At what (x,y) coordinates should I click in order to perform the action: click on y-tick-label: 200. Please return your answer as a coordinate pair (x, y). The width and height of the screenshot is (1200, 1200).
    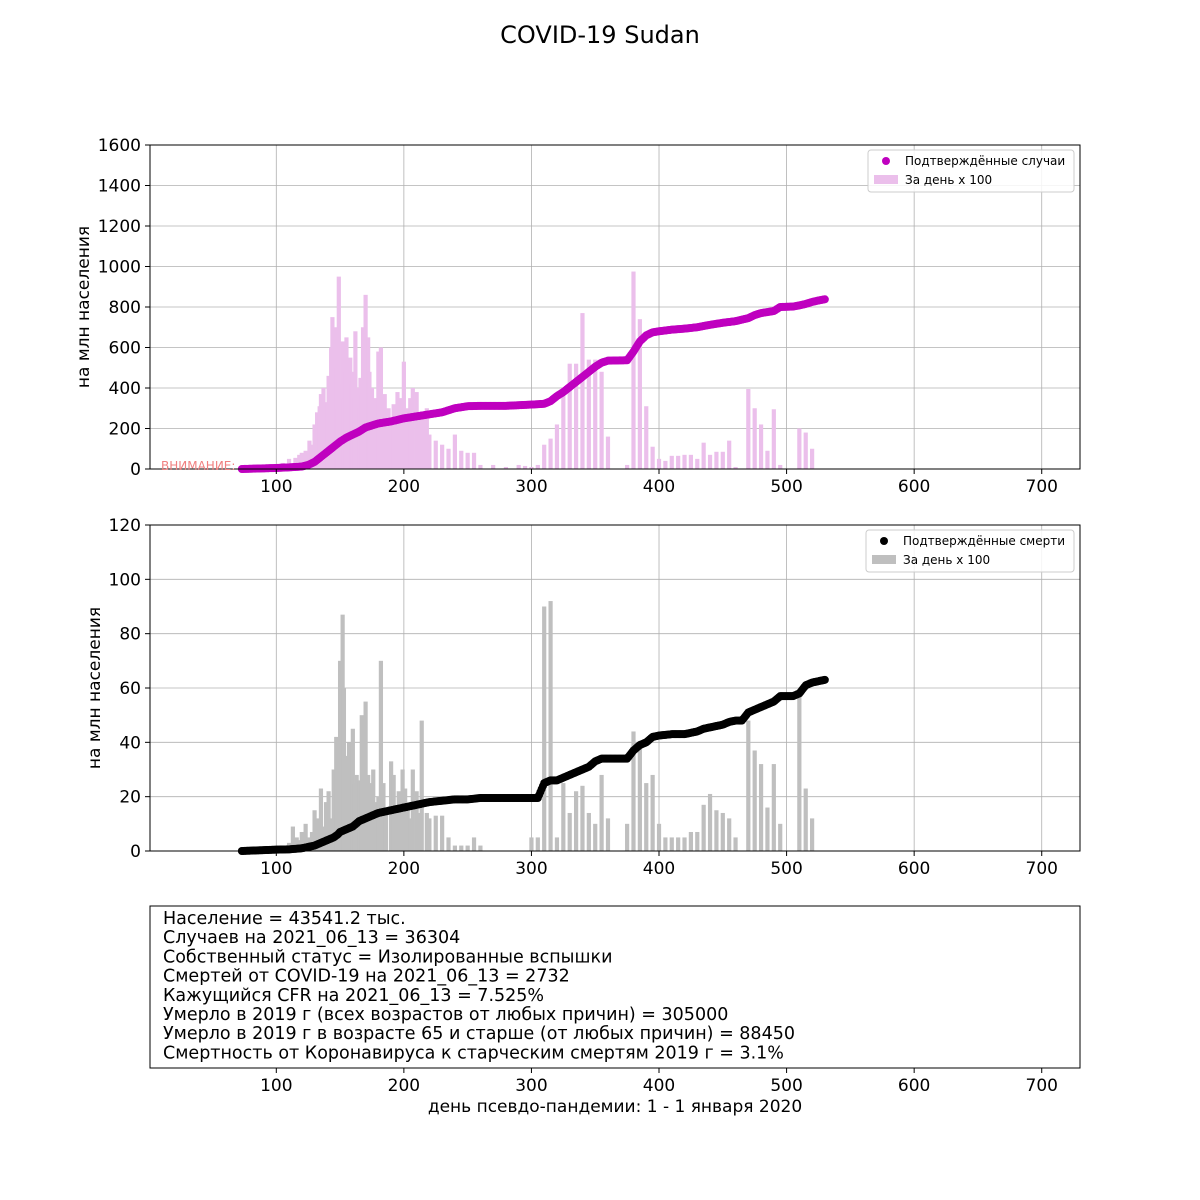
    Looking at the image, I should click on (125, 430).